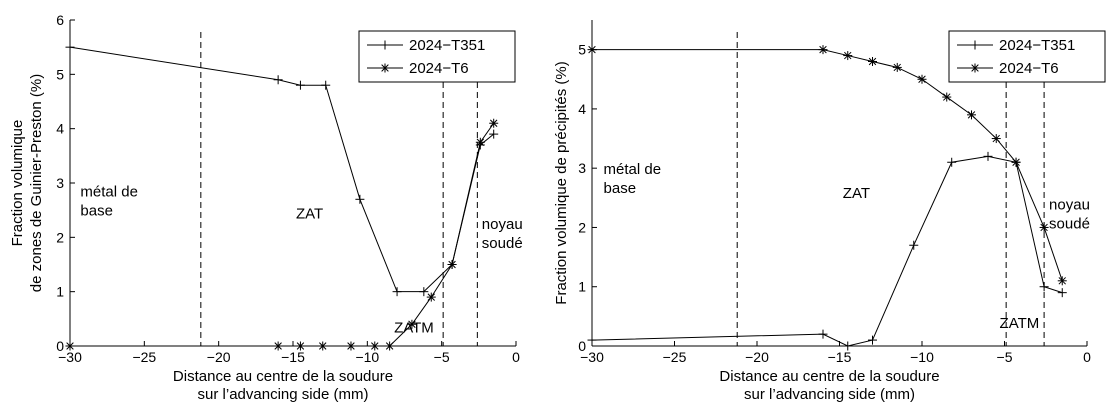 The height and width of the screenshot is (414, 1111). I want to click on chart2-legend-entry-t6-marker-stroke, so click(975, 68).